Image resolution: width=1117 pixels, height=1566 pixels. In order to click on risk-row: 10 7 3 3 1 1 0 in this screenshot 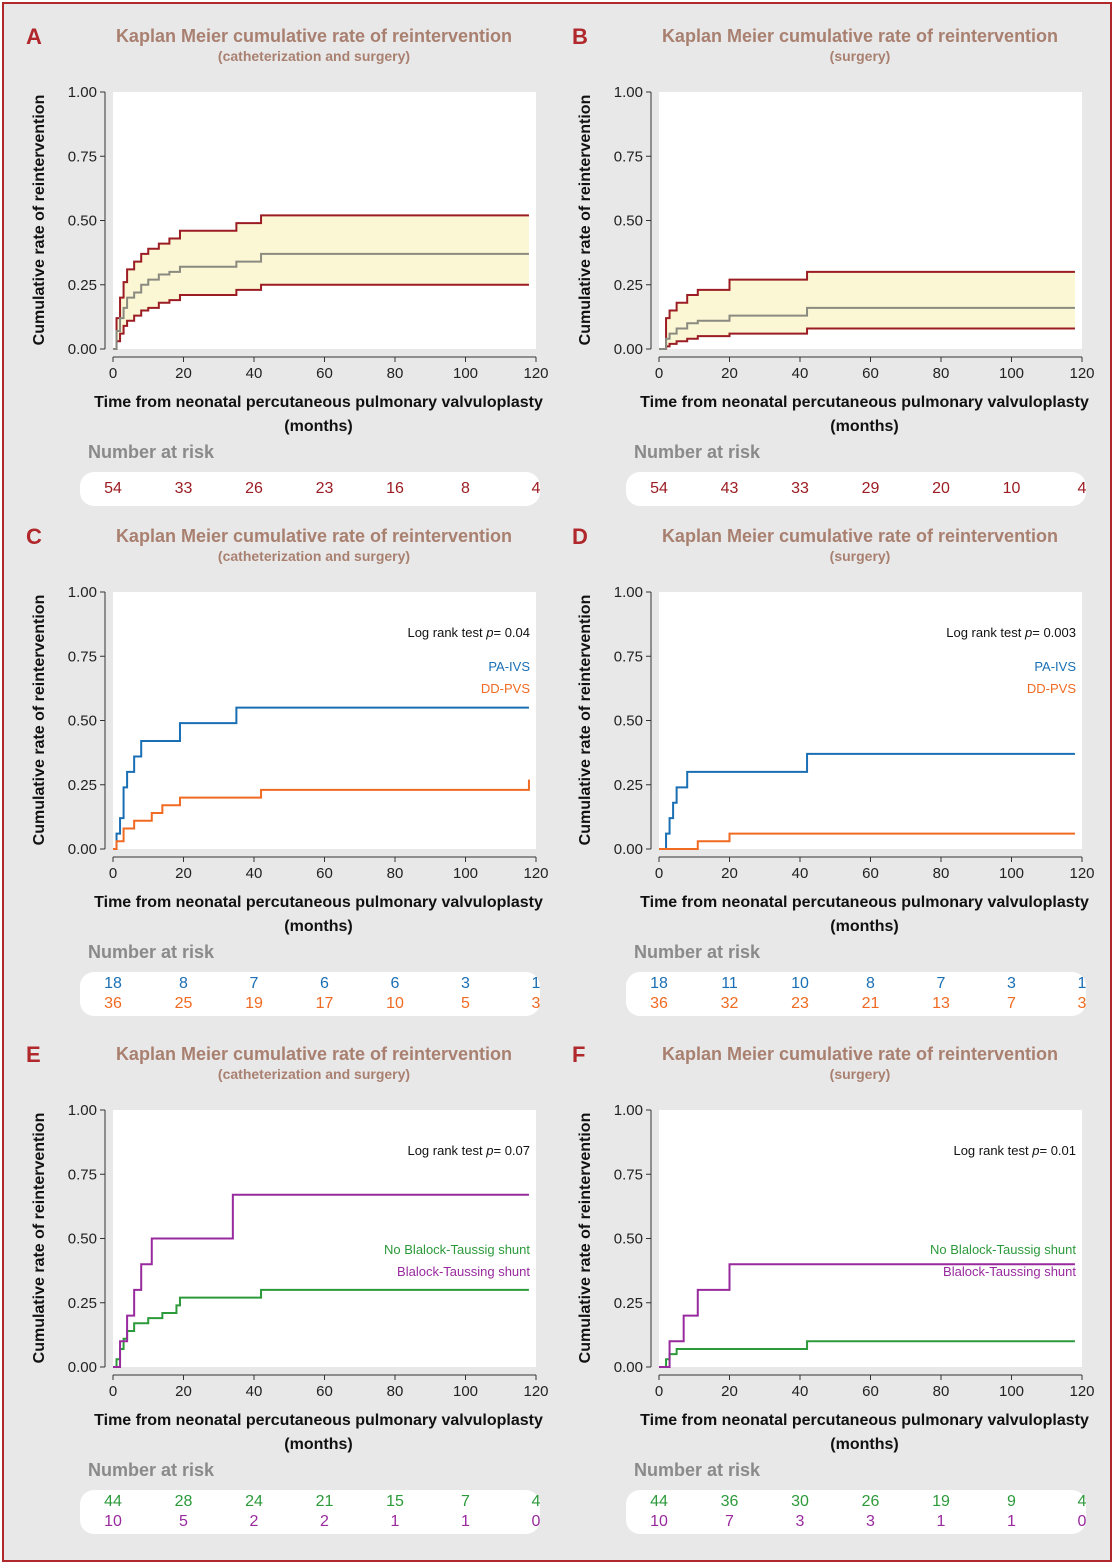, I will do `click(856, 1523)`.